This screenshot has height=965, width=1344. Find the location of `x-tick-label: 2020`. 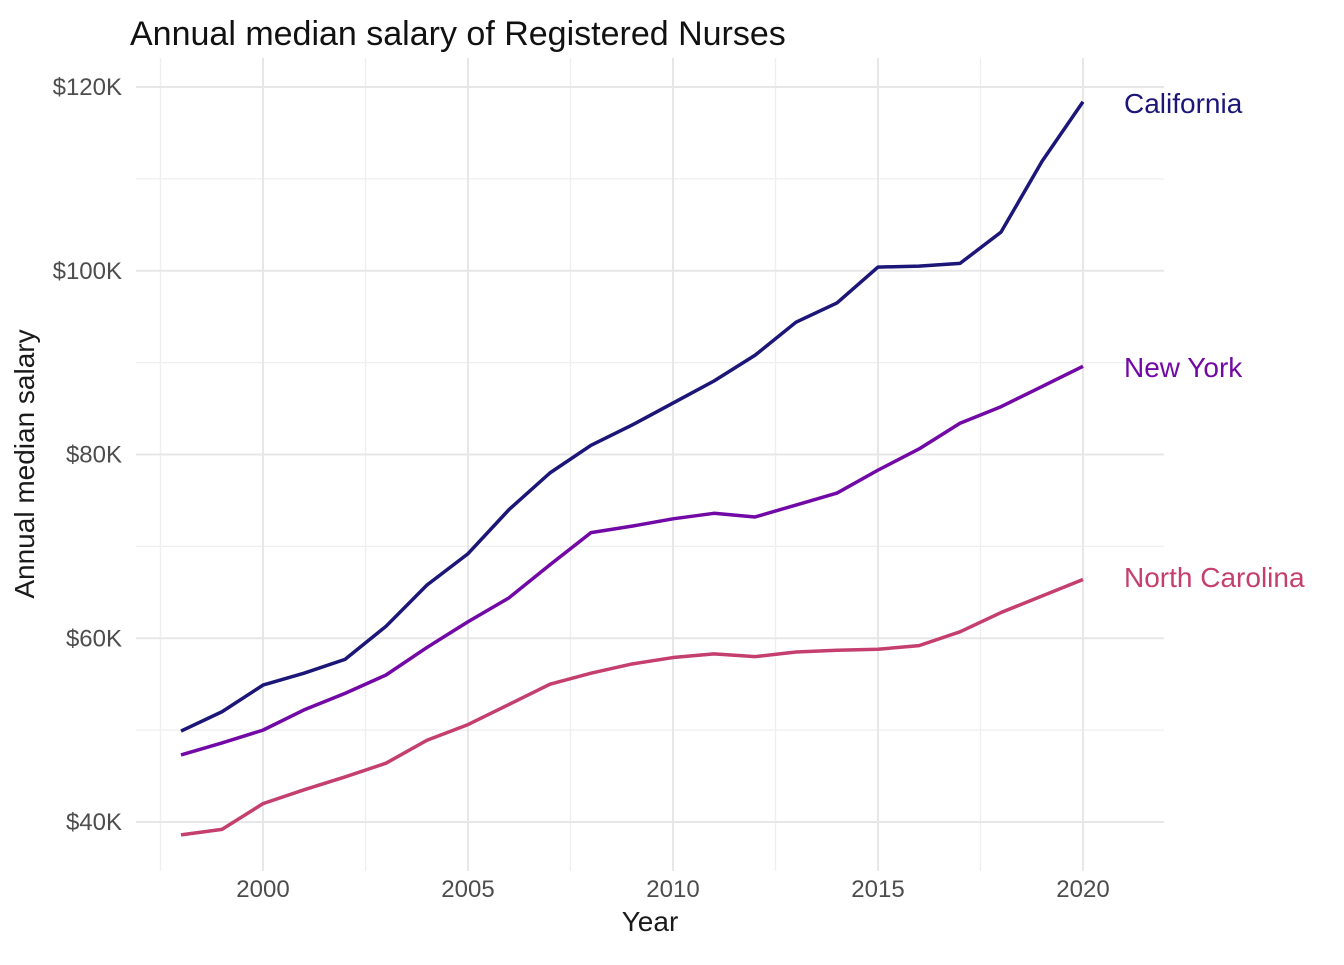

x-tick-label: 2020 is located at coordinates (1082, 889).